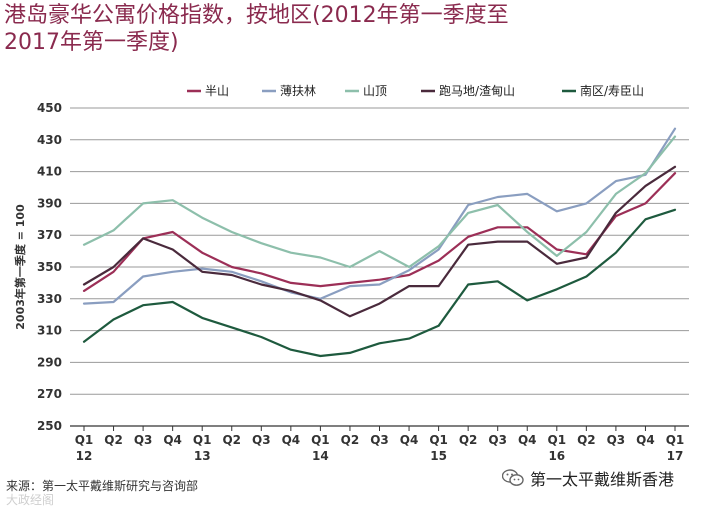 The width and height of the screenshot is (701, 508). I want to click on watermark-left: 大政经阁, so click(30, 500).